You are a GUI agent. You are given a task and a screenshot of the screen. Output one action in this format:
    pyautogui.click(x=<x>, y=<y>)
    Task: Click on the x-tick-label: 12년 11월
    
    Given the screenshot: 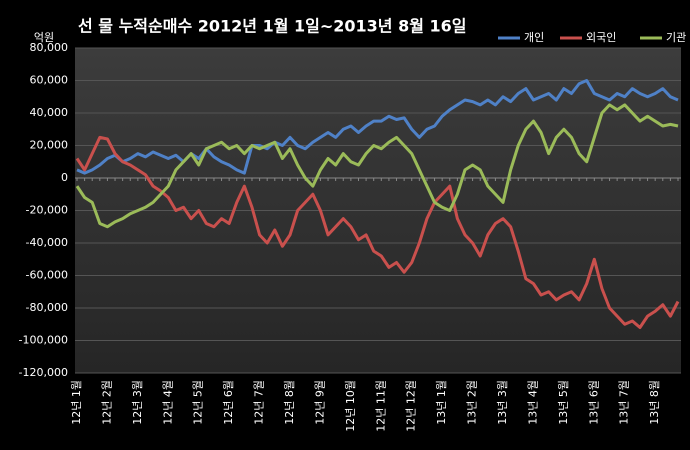 What is the action you would take?
    pyautogui.click(x=380, y=406)
    